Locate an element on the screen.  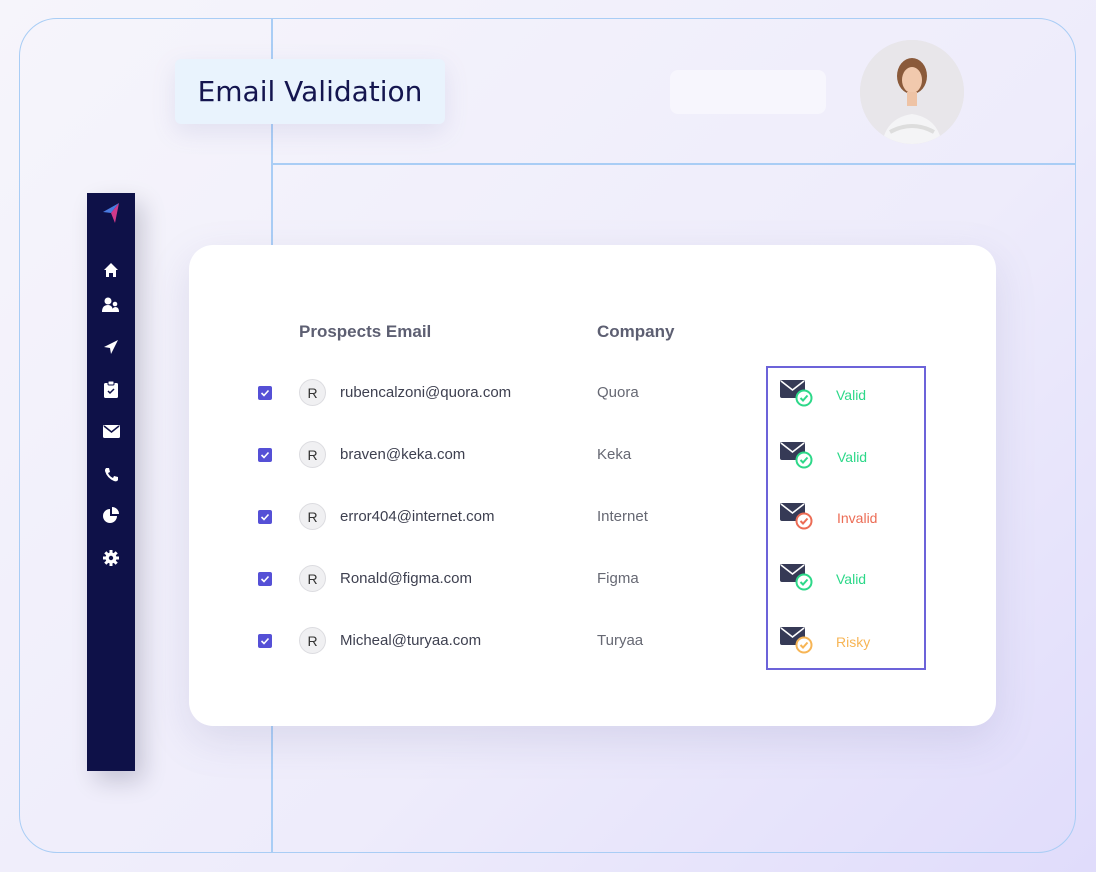
divider is located at coordinates (673, 164).